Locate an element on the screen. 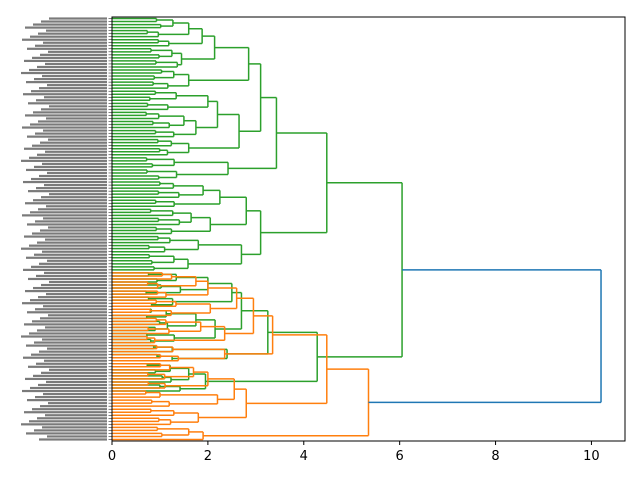  x-tick-label: 6 is located at coordinates (400, 456).